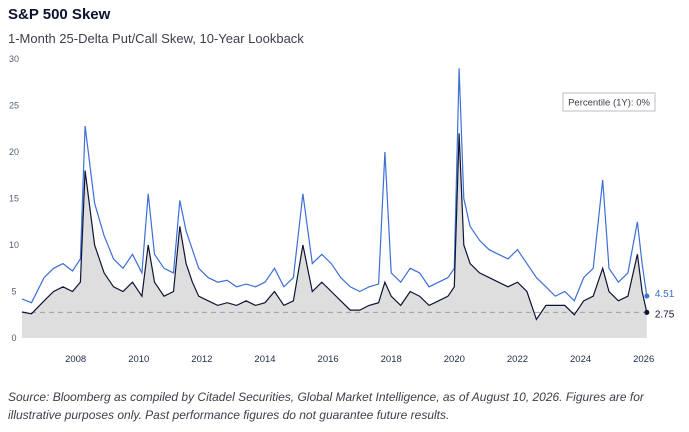  What do you see at coordinates (517, 359) in the screenshot?
I see `x-tick-label: 2022` at bounding box center [517, 359].